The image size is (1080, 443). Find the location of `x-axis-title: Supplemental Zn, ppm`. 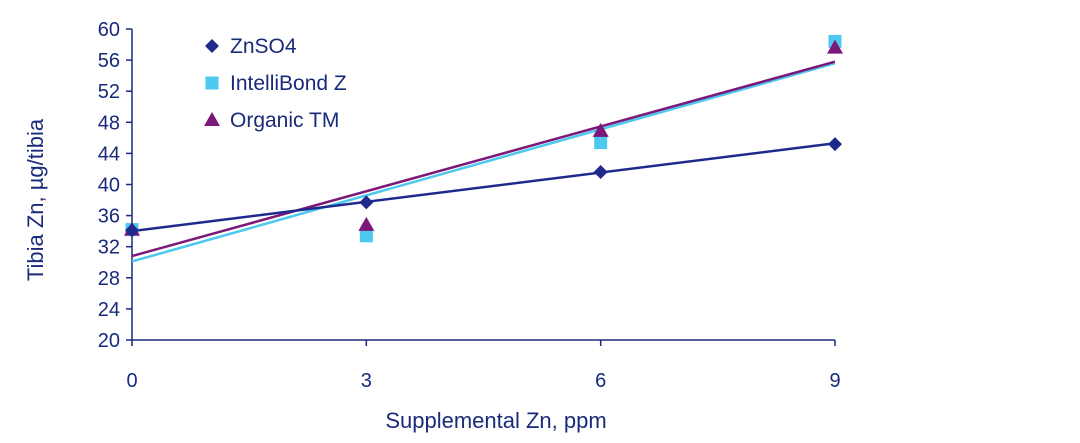

x-axis-title: Supplemental Zn, ppm is located at coordinates (495, 420).